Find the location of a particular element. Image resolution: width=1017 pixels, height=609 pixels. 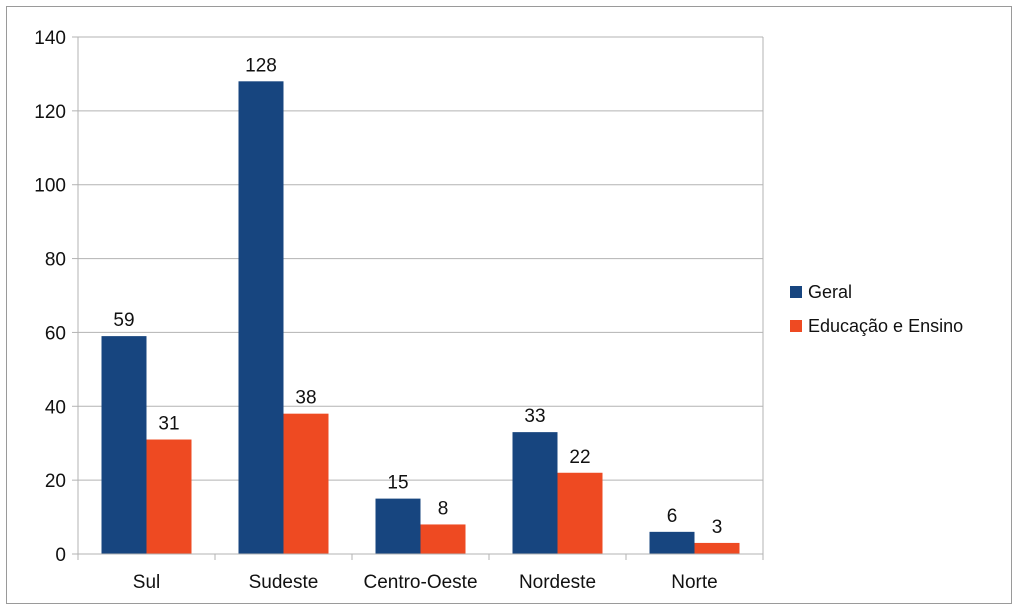

data-label: 15 is located at coordinates (397, 483).